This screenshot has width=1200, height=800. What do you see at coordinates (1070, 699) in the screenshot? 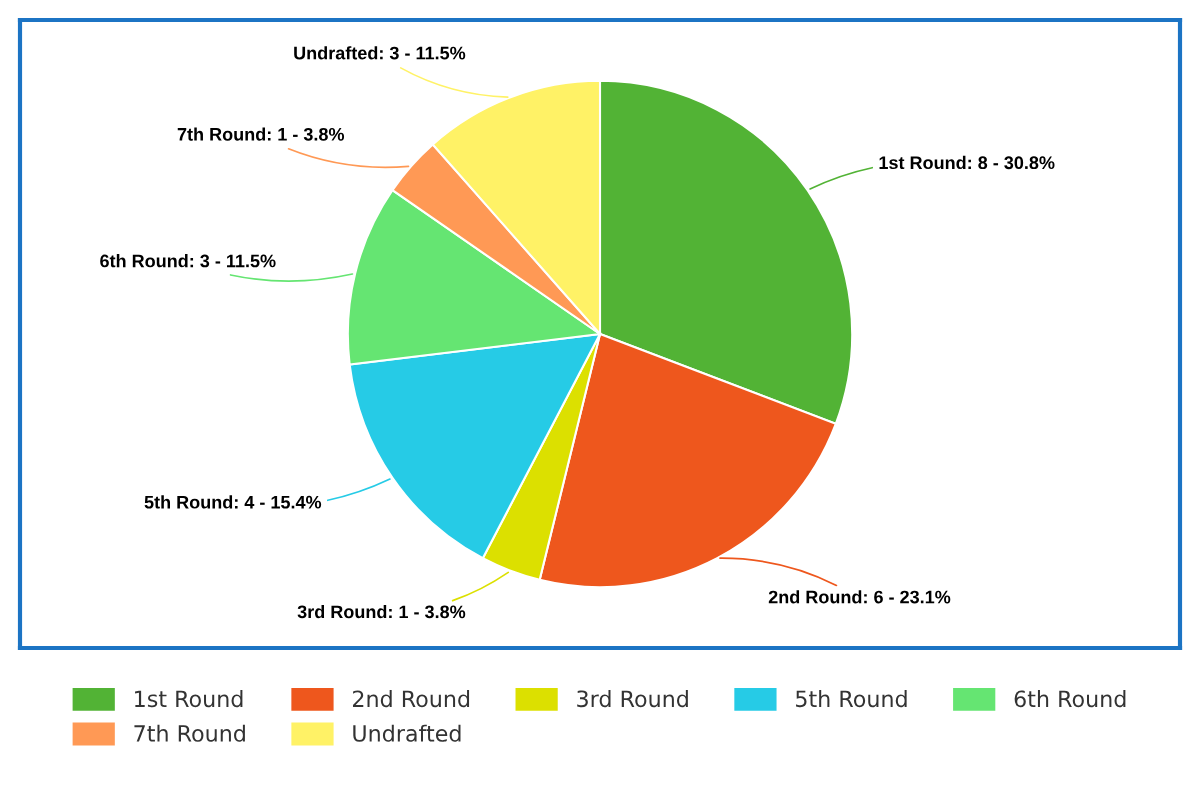
I see `legend-label: 6th Round` at bounding box center [1070, 699].